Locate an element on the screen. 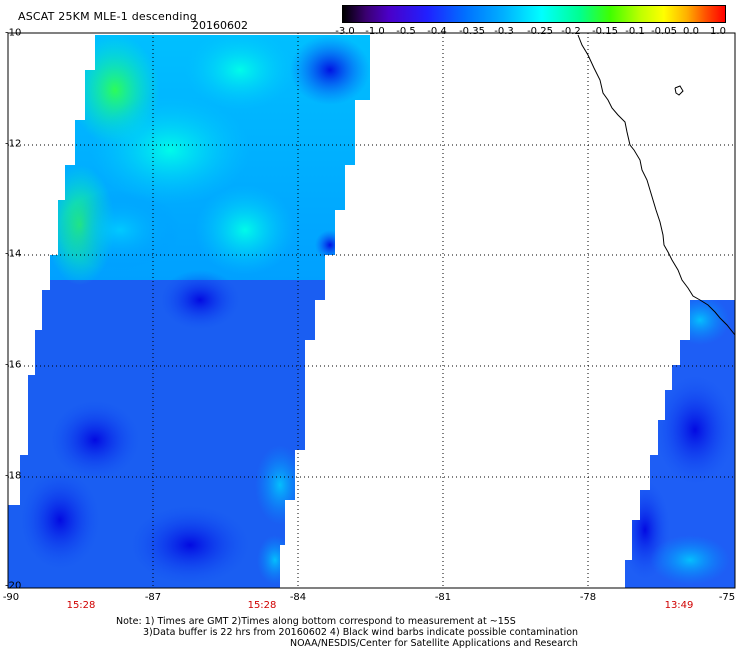 The width and height of the screenshot is (740, 650). lat-label: -18 is located at coordinates (13, 476).